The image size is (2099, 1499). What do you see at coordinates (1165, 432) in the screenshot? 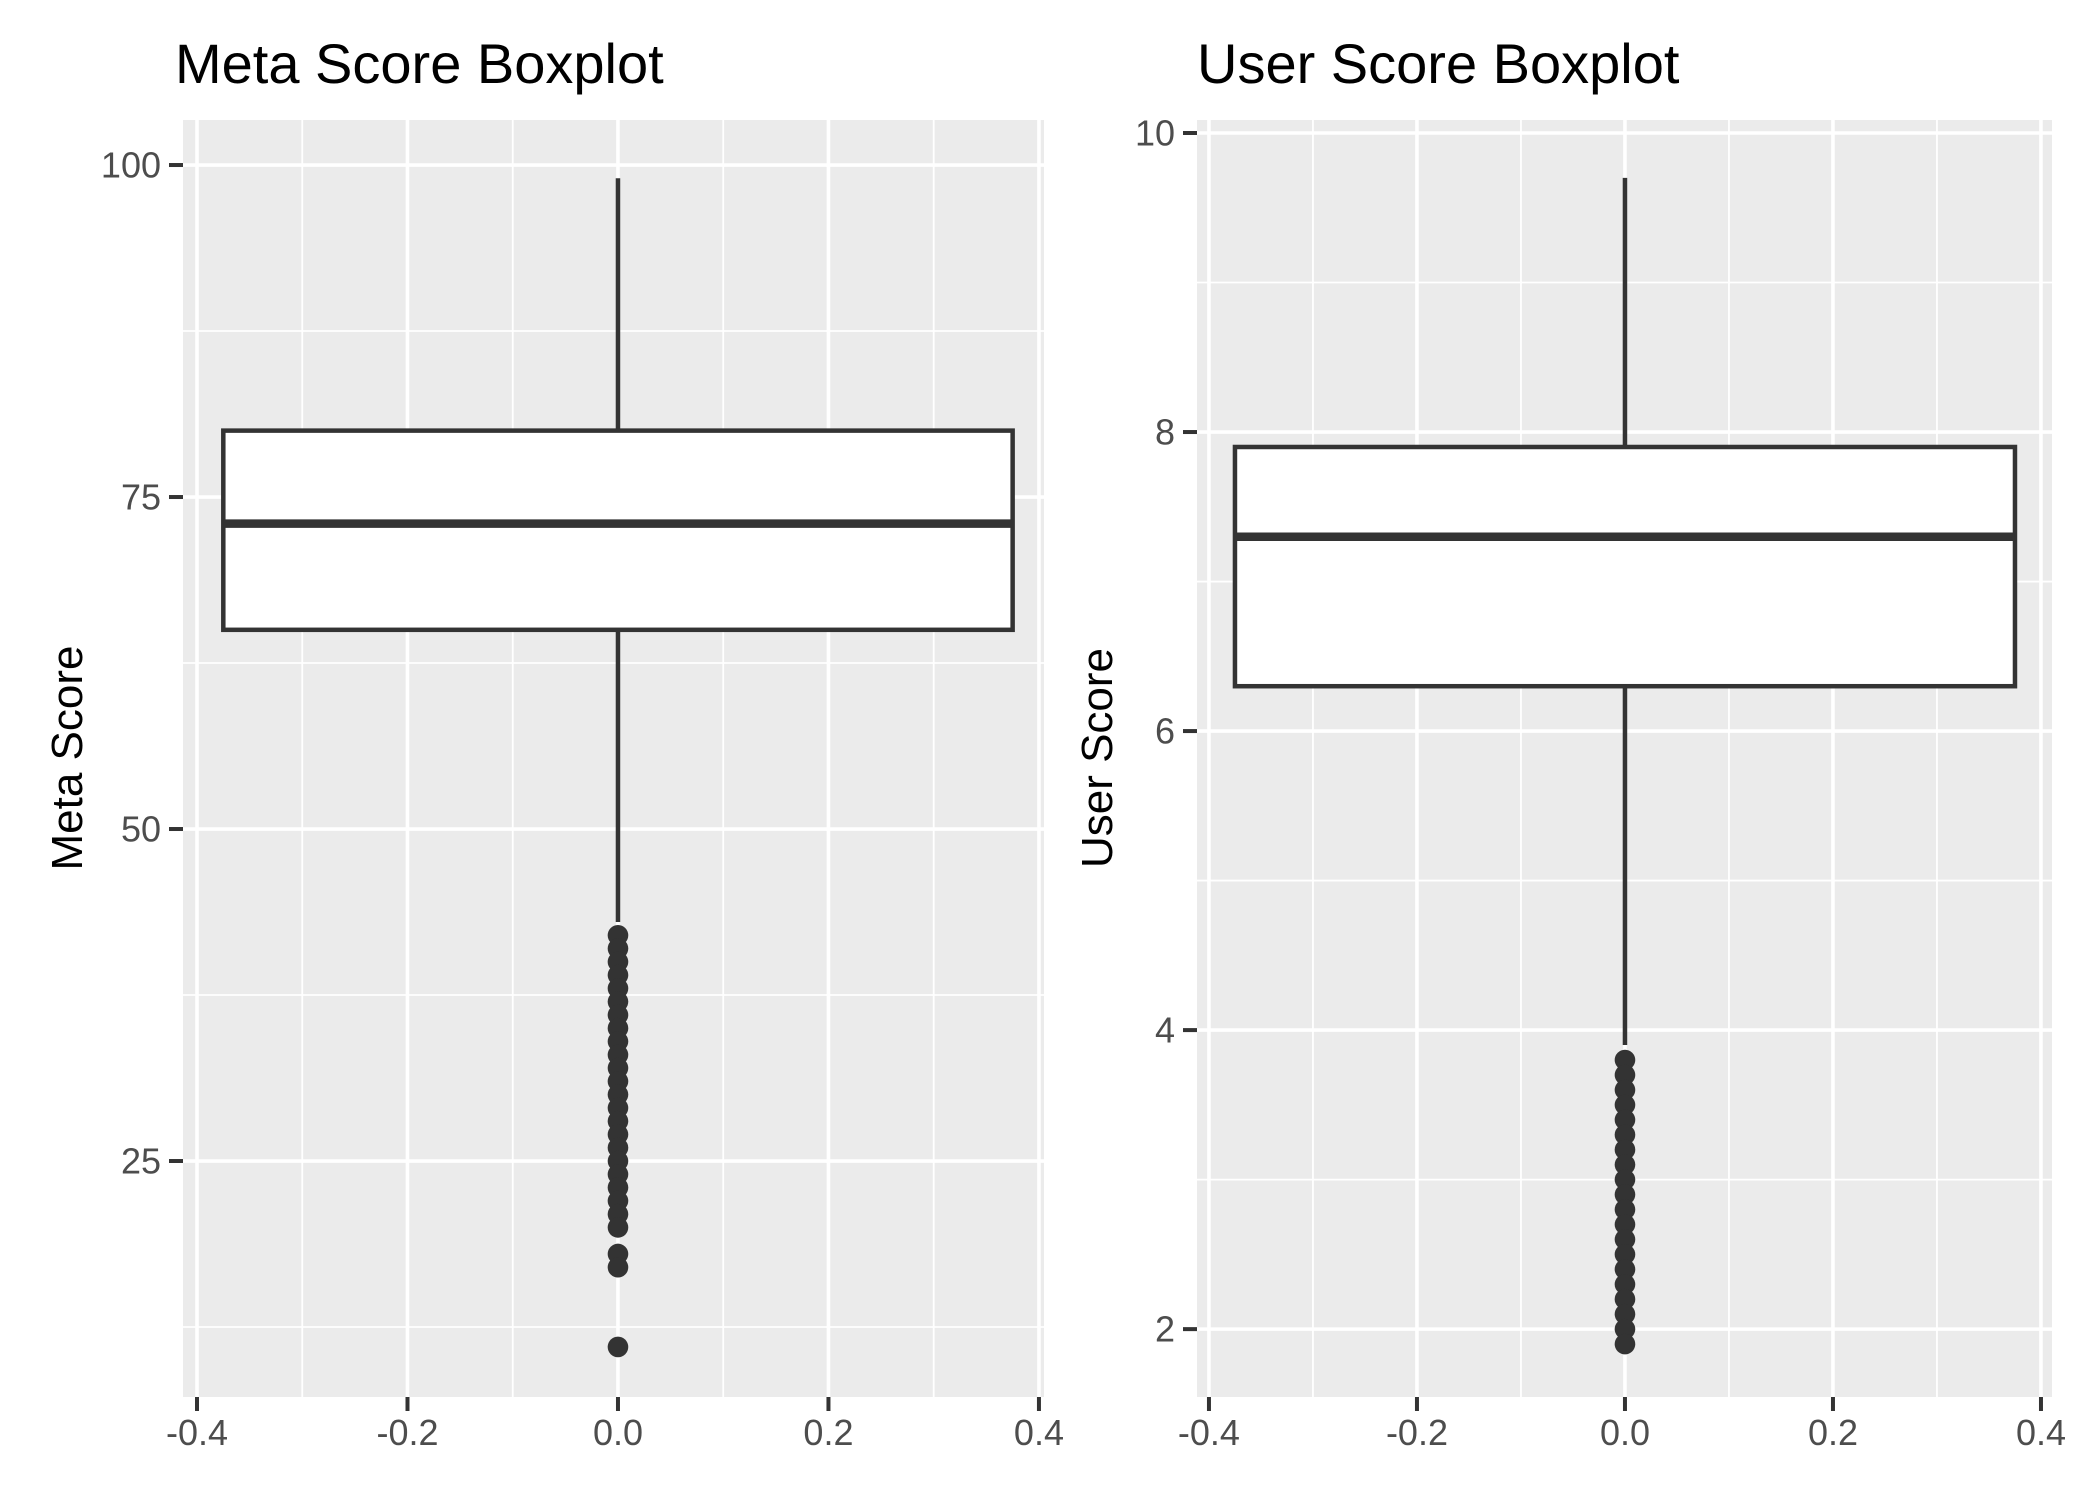
I see `y-tick-label: 8` at bounding box center [1165, 432].